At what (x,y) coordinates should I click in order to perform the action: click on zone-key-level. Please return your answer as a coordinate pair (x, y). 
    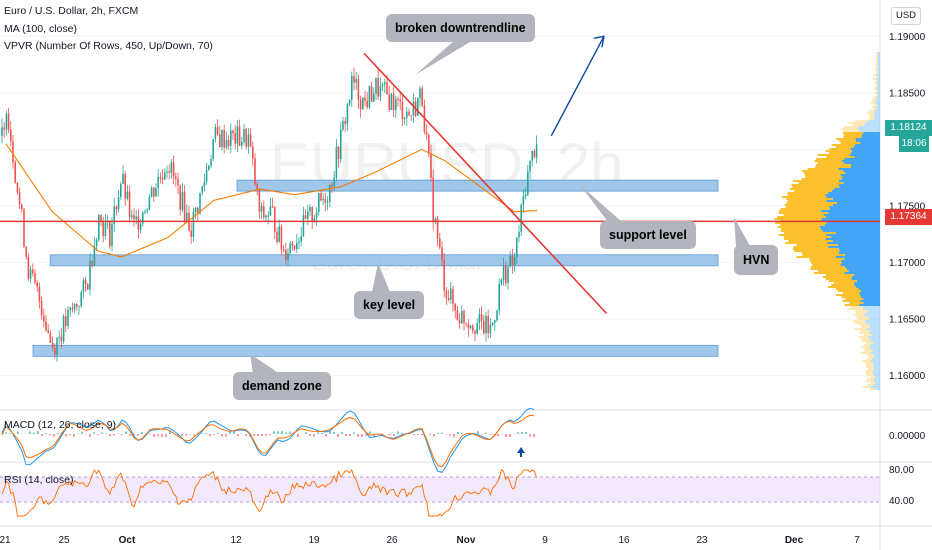
    Looking at the image, I should click on (384, 260).